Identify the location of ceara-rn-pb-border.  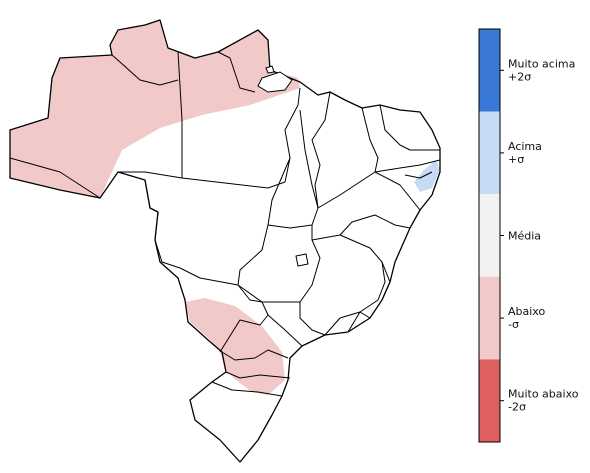
(409, 127).